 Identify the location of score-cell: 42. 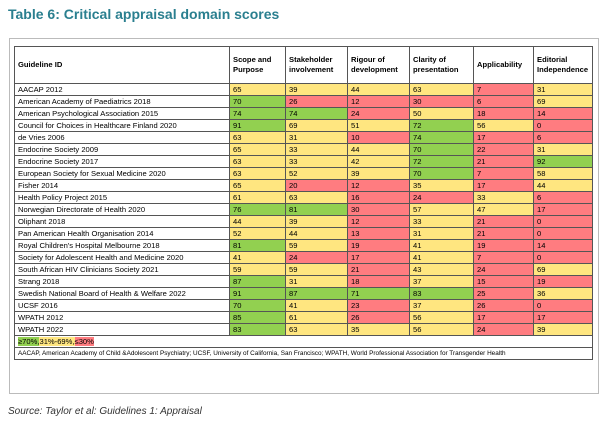
(378, 161).